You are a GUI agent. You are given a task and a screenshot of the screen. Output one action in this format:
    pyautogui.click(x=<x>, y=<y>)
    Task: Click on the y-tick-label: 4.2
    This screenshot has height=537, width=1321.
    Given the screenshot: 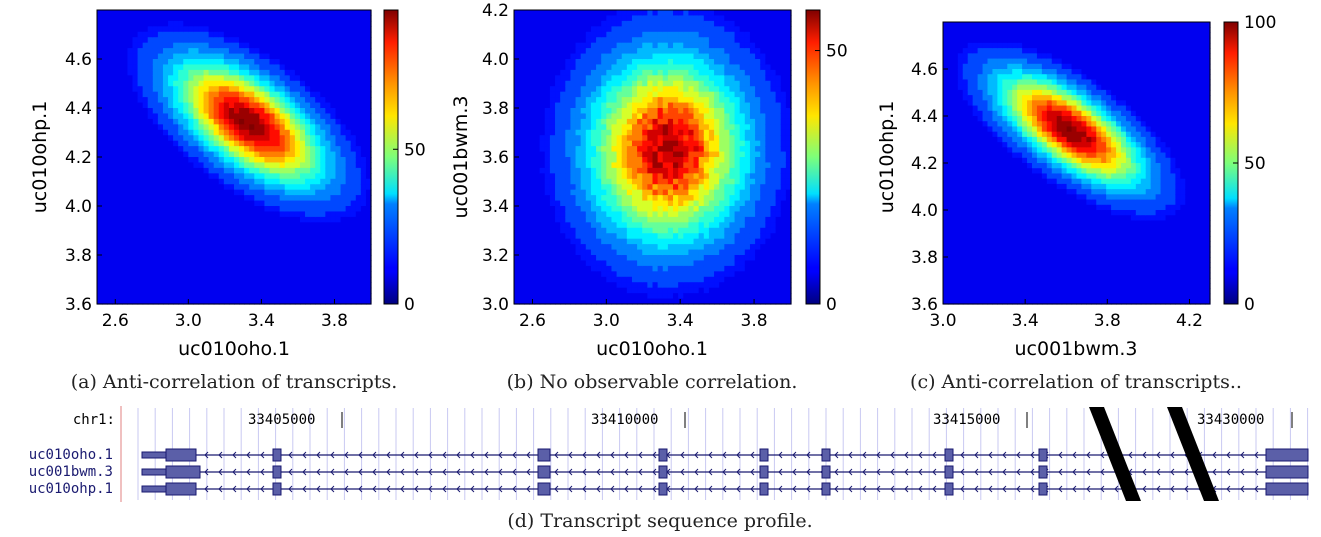 What is the action you would take?
    pyautogui.click(x=78, y=158)
    